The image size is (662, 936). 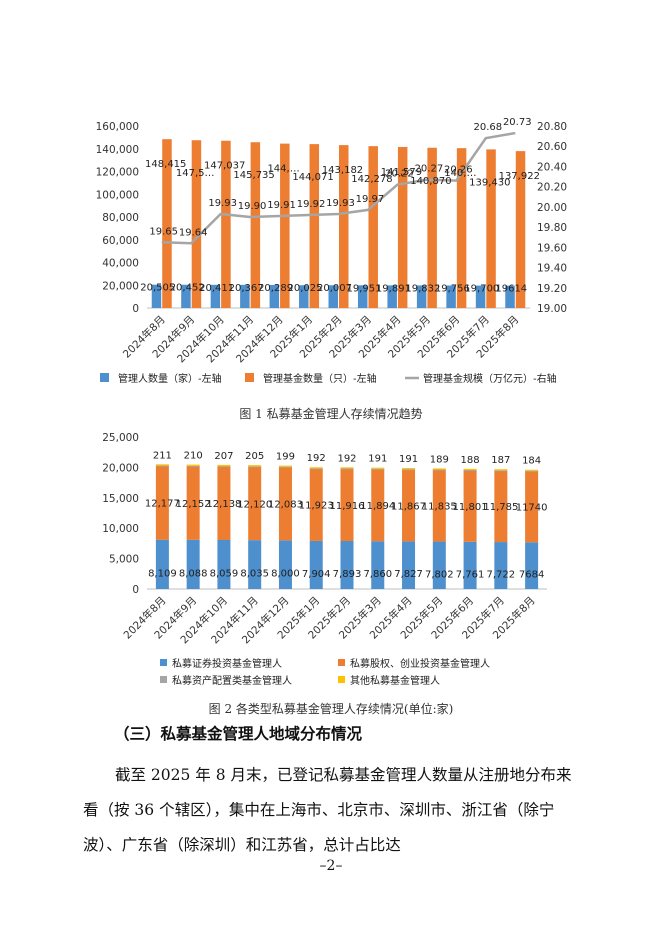 I want to click on fund-count-label: 141,579, so click(x=401, y=172).